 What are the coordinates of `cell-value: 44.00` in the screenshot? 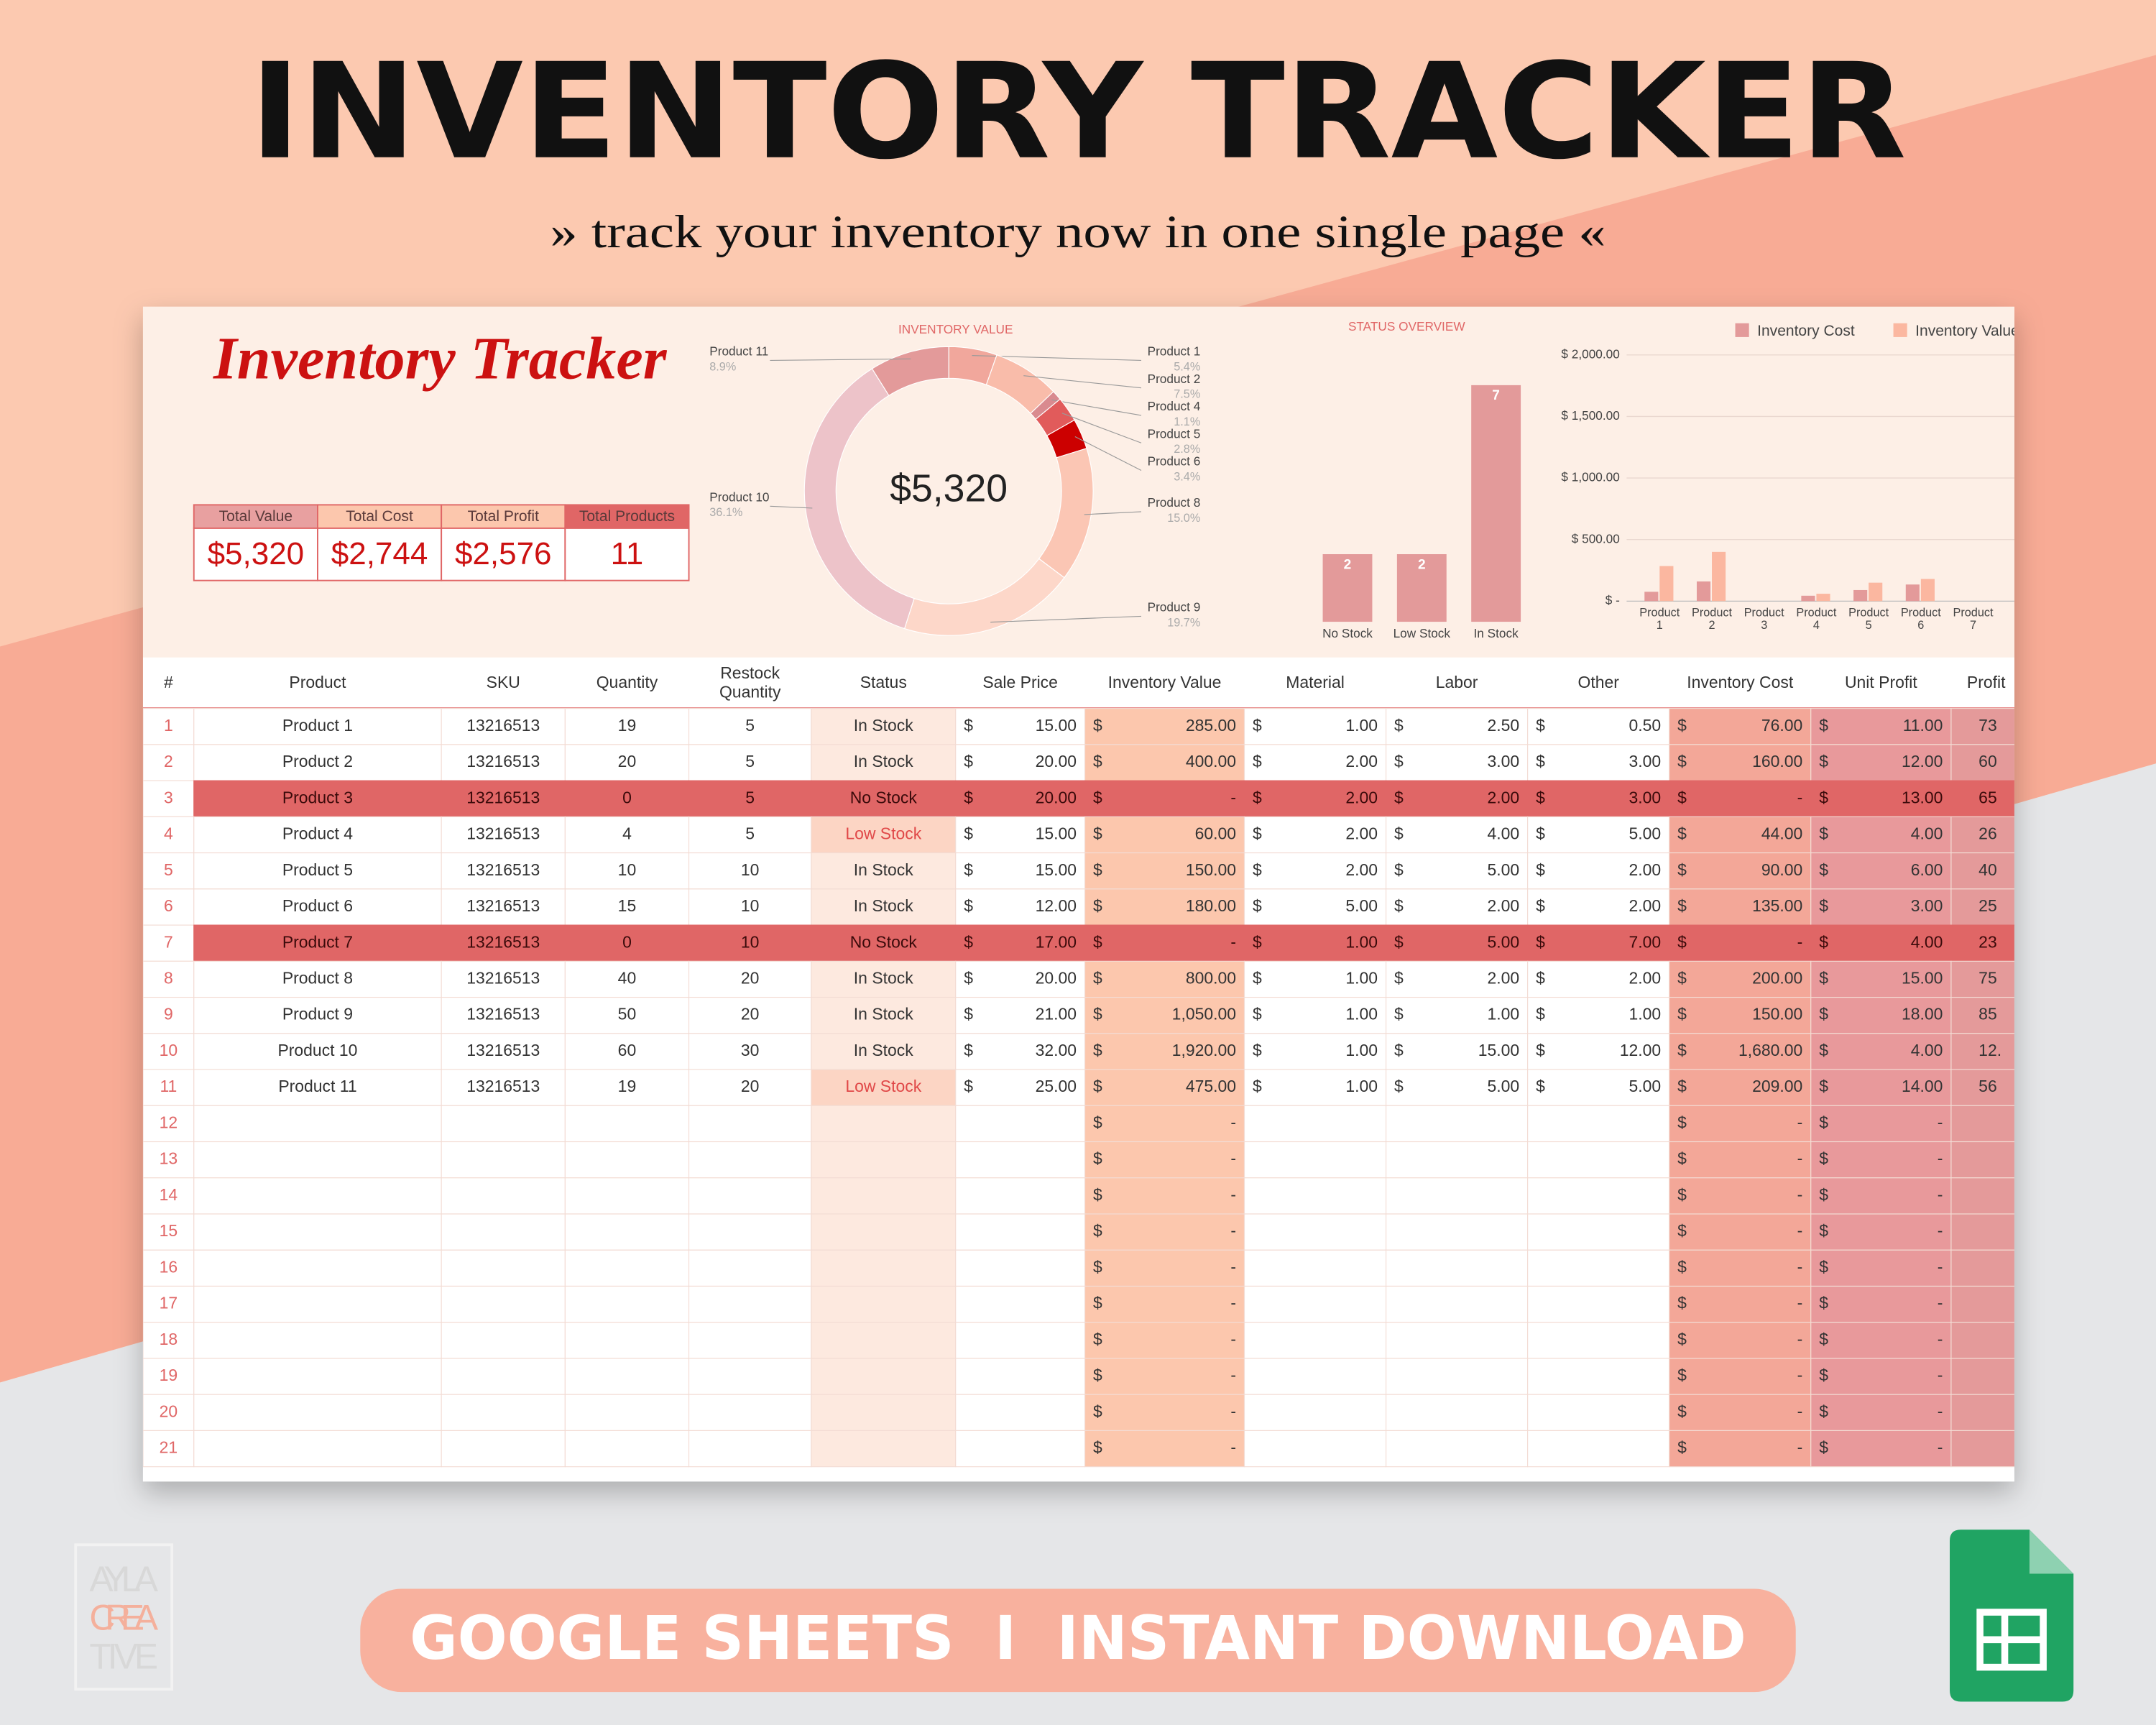 It's located at (1781, 833).